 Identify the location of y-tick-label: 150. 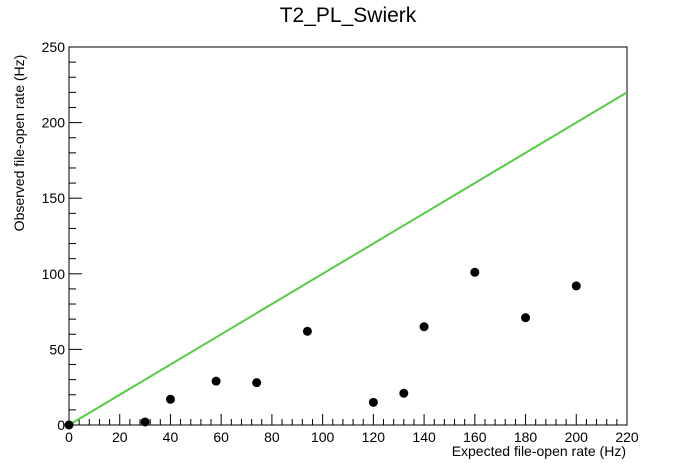
(54, 198).